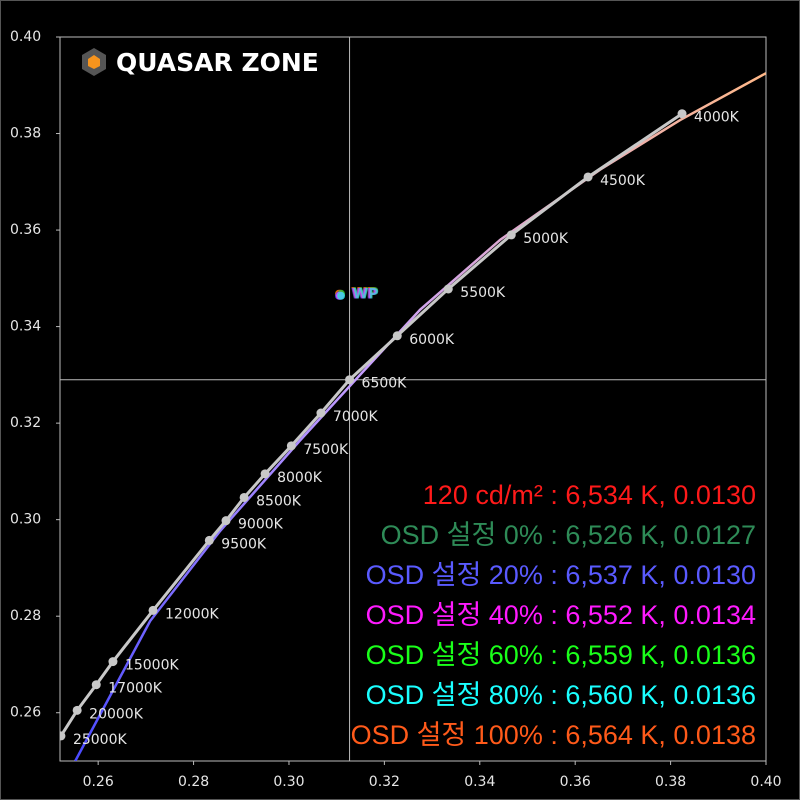  I want to click on y-tick-label: 0.30, so click(25, 520).